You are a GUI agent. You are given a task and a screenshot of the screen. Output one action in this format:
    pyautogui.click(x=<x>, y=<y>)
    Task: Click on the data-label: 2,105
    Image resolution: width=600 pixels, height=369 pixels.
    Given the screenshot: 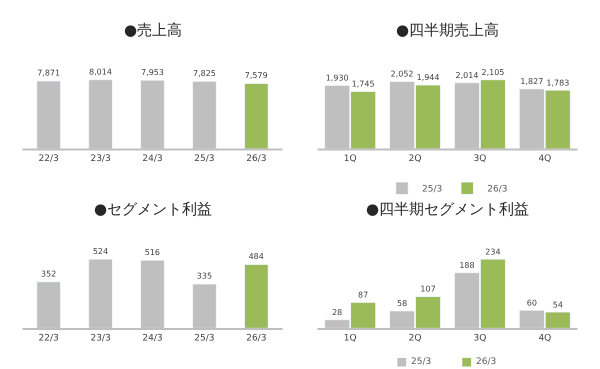 What is the action you would take?
    pyautogui.click(x=492, y=72)
    